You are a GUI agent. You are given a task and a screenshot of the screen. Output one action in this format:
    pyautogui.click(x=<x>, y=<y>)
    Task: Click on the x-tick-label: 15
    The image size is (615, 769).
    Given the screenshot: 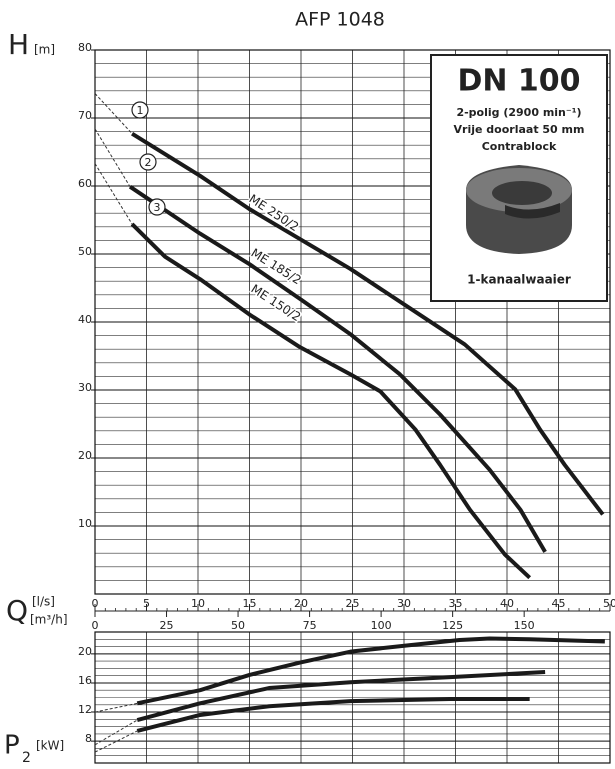 What is the action you would take?
    pyautogui.click(x=250, y=603)
    